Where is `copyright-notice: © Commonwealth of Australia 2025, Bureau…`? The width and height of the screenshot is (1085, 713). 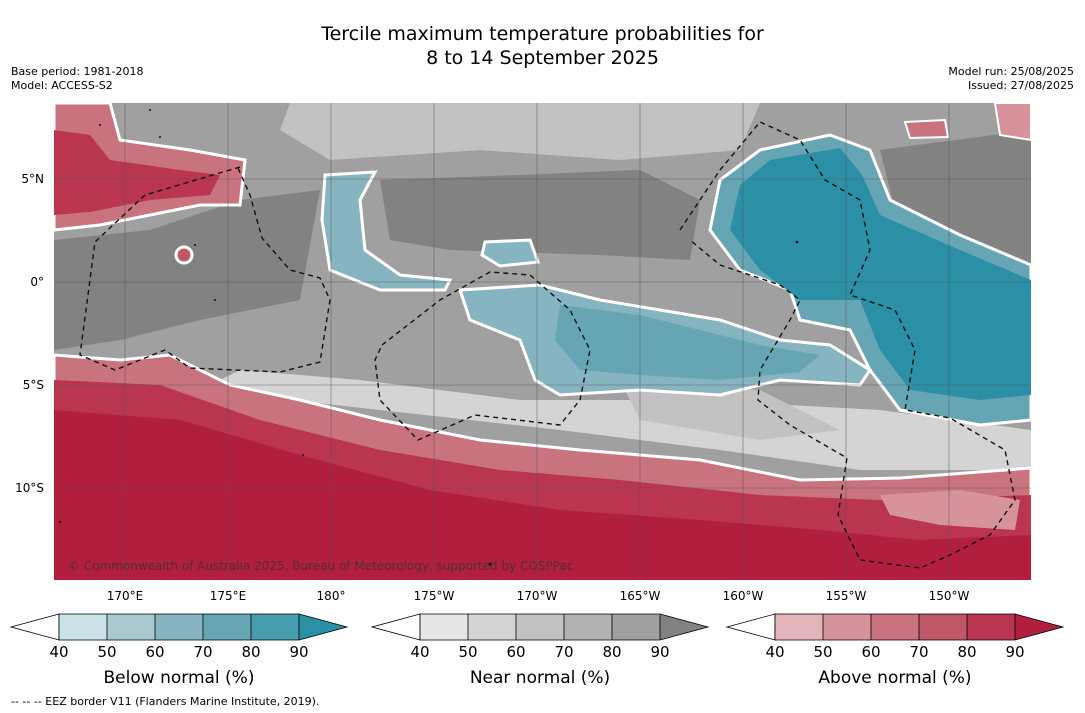
copyright-notice: © Commonwealth of Australia 2025, Bureau… is located at coordinates (321, 566).